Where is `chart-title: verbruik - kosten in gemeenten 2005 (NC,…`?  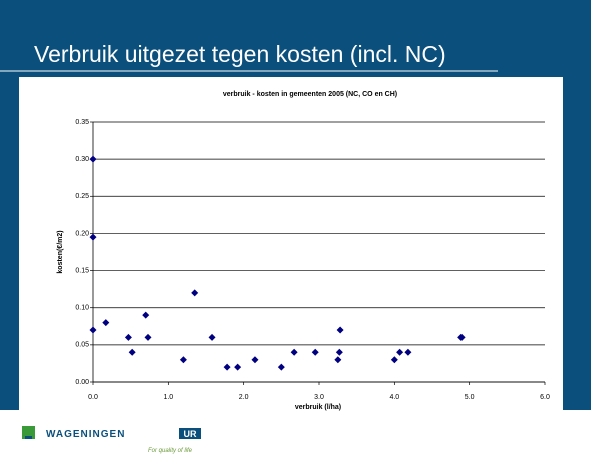 chart-title: verbruik - kosten in gemeenten 2005 (NC,… is located at coordinates (310, 94).